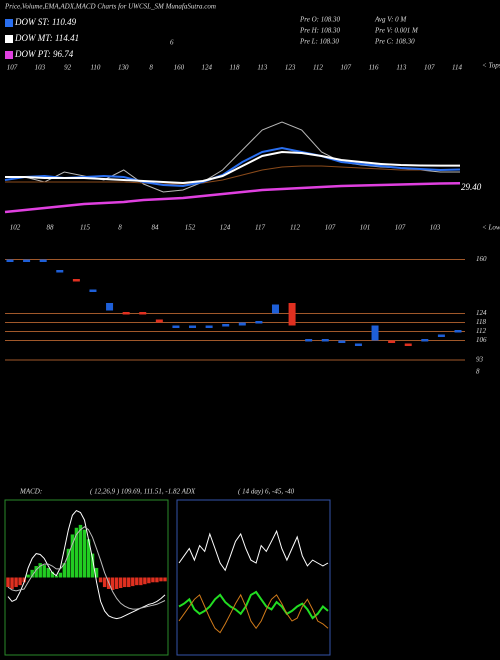 This screenshot has height=660, width=500. I want to click on legend-entry: DOW PT: 96.74, so click(44, 54).